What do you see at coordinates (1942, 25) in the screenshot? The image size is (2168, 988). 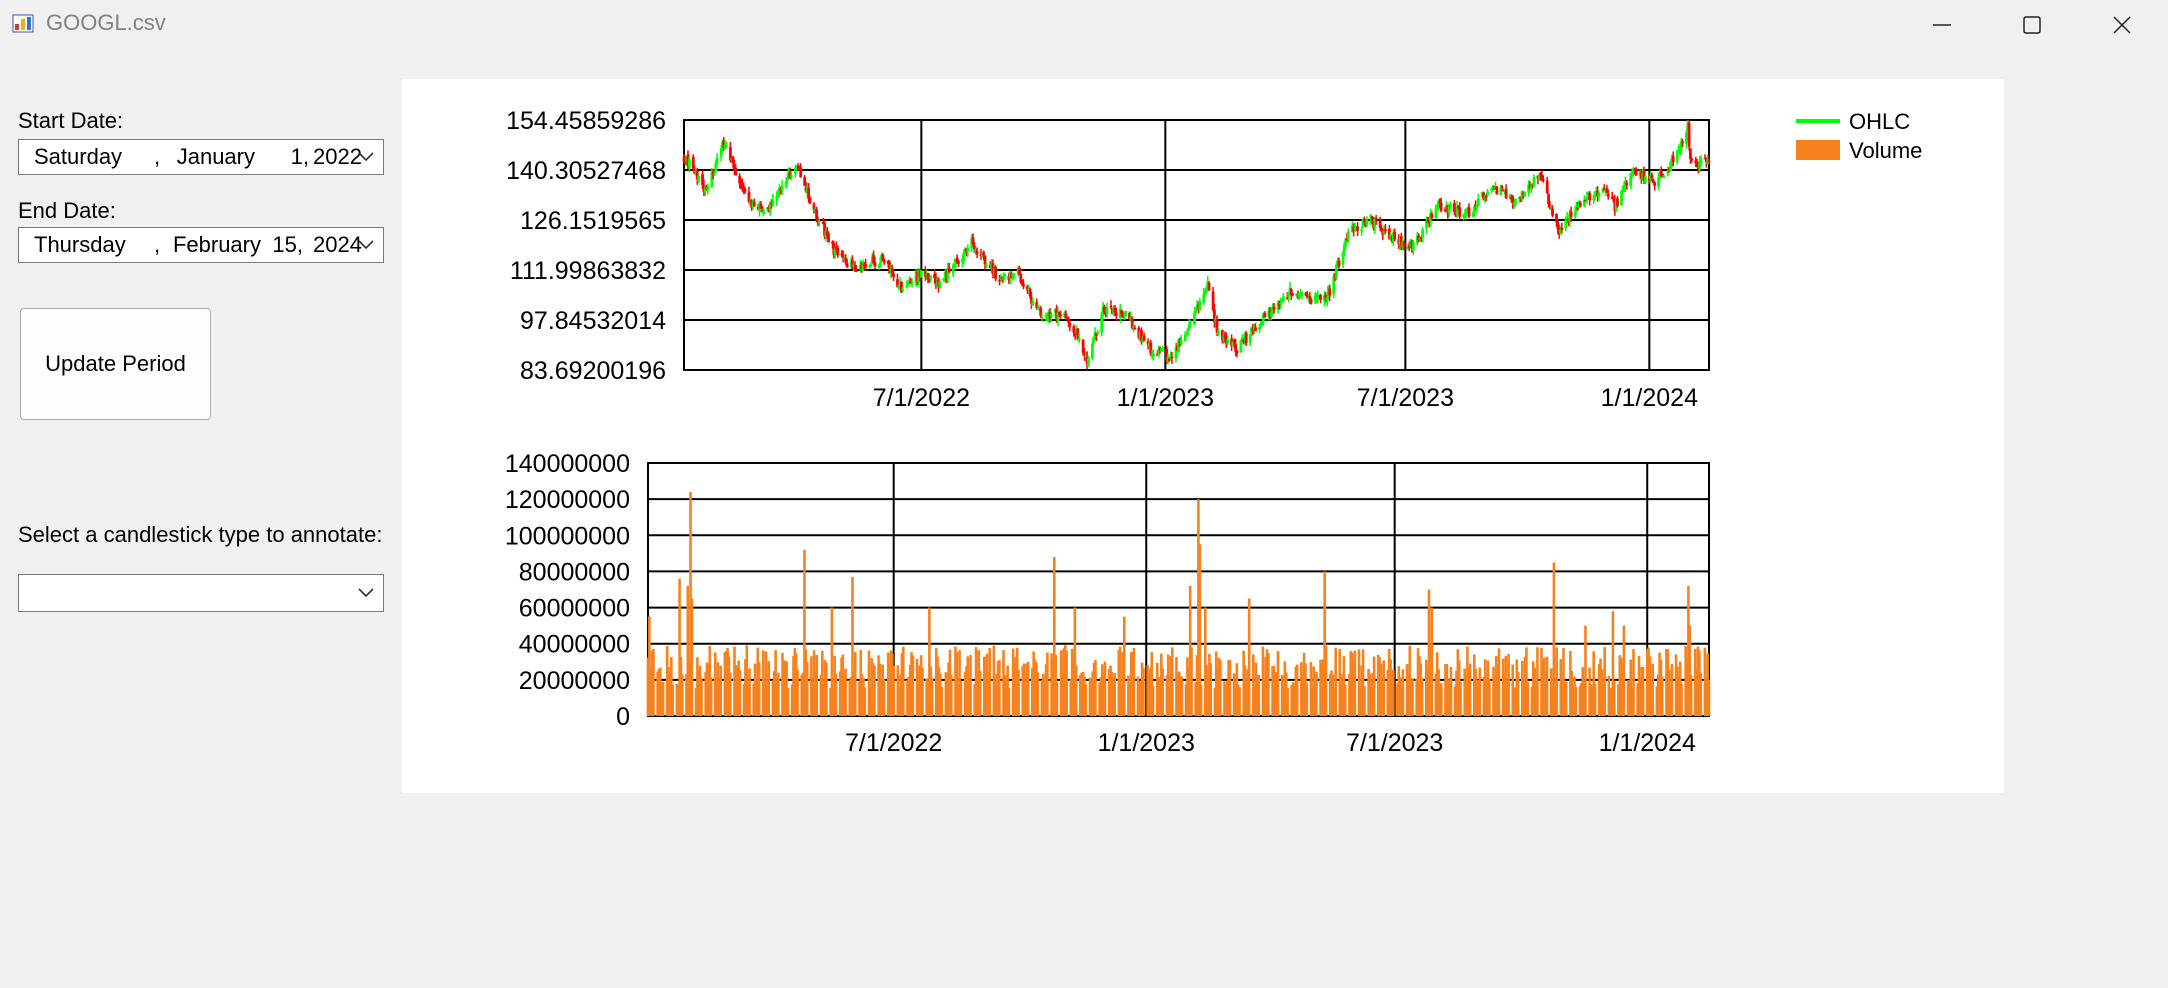 I see `minimize-button` at bounding box center [1942, 25].